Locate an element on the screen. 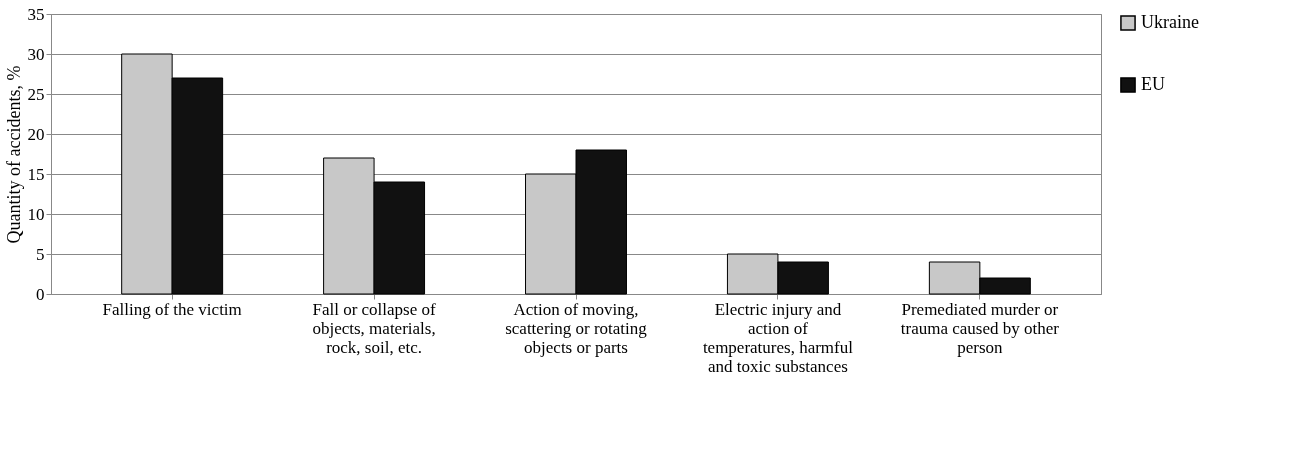  y-tick-label: 0 is located at coordinates (40, 294).